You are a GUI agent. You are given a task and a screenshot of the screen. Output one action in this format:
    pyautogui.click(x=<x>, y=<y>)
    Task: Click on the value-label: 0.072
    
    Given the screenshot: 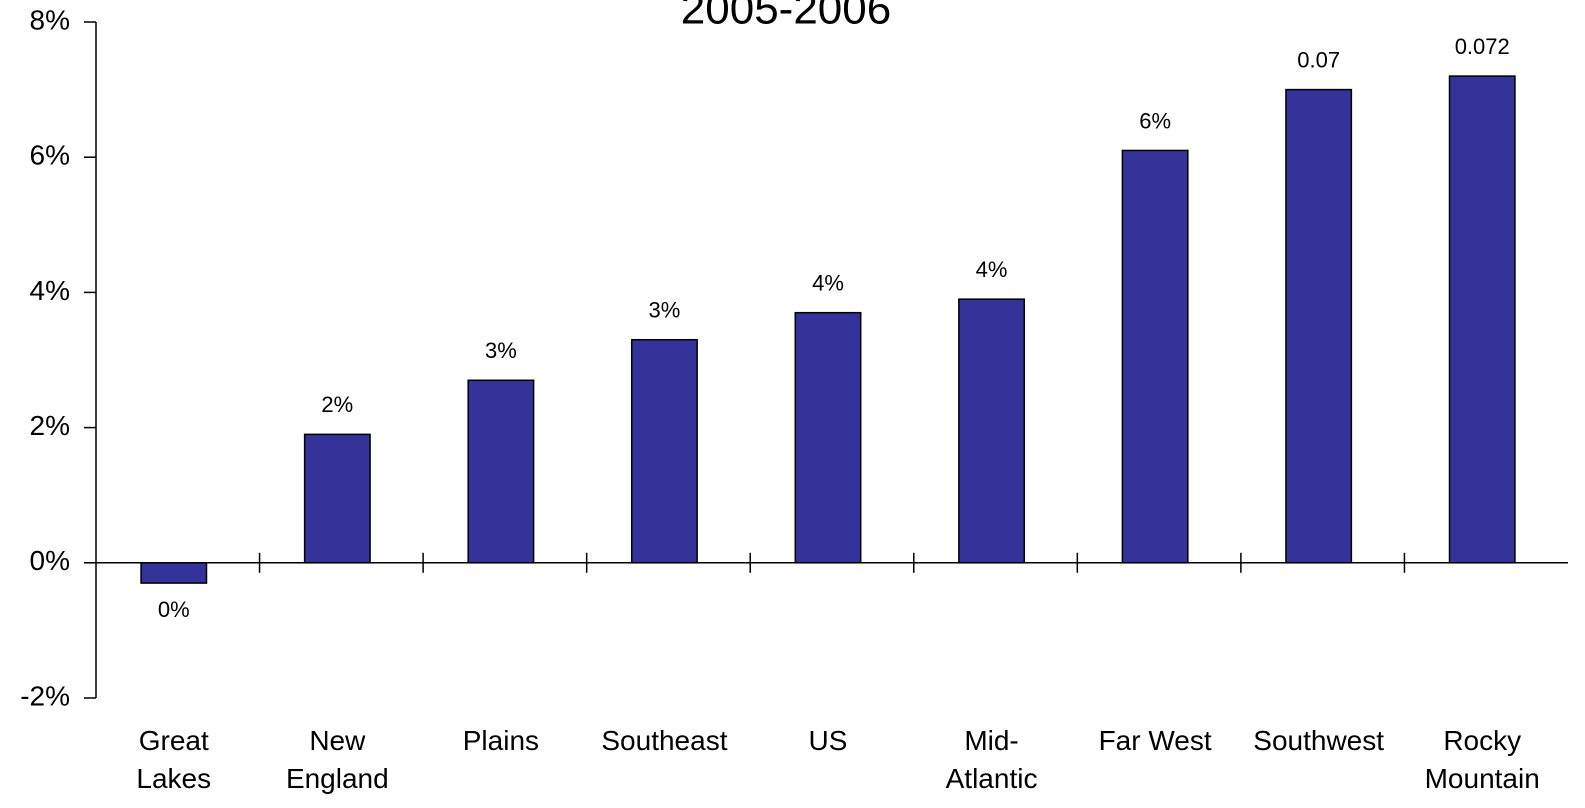 What is the action you would take?
    pyautogui.click(x=1482, y=46)
    